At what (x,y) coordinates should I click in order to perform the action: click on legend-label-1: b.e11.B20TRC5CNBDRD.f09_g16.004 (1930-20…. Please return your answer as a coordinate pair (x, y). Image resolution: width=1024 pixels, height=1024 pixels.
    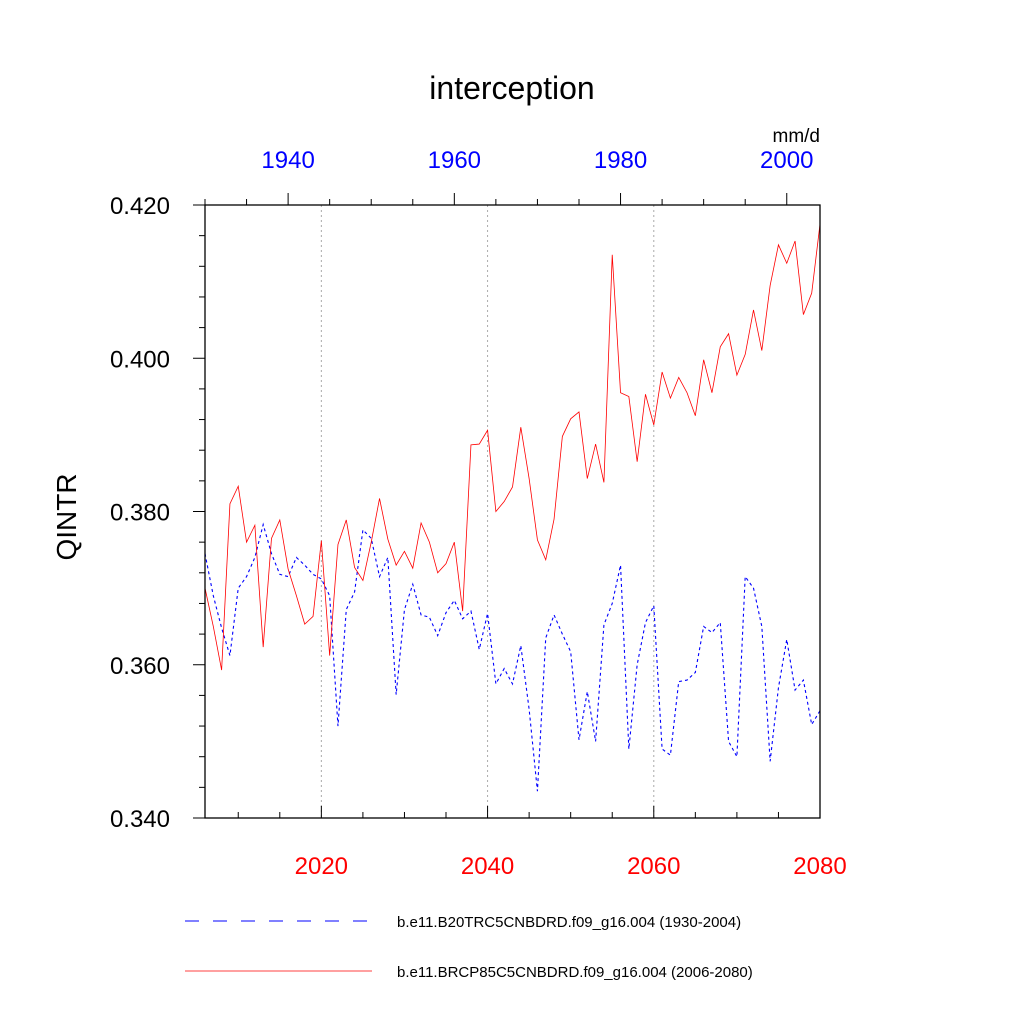
    Looking at the image, I should click on (569, 922).